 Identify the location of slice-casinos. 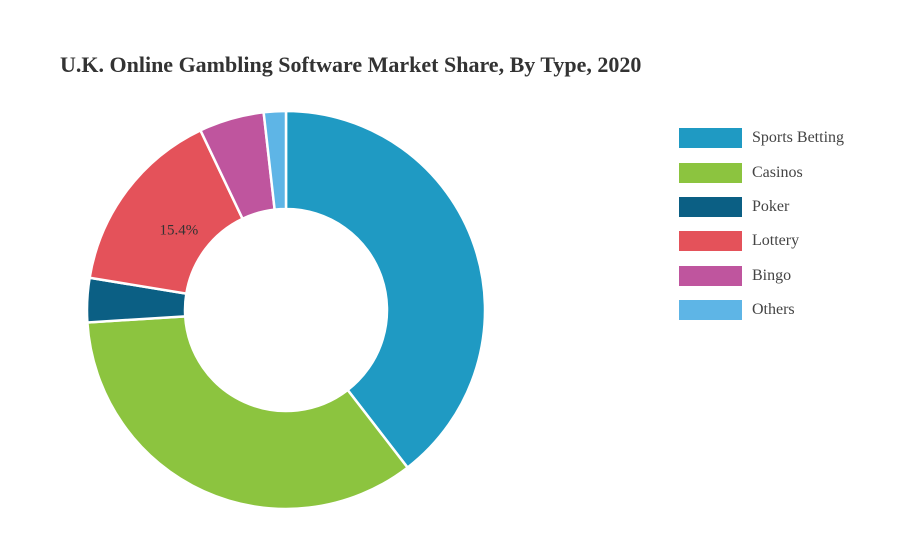
(247, 413).